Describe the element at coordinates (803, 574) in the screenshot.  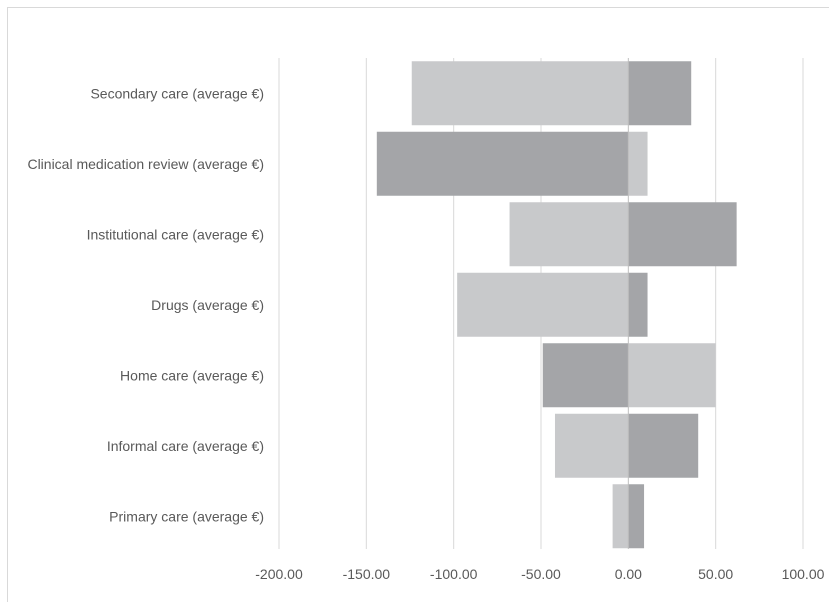
I see `x-tick-label-6: 100.00` at that location.